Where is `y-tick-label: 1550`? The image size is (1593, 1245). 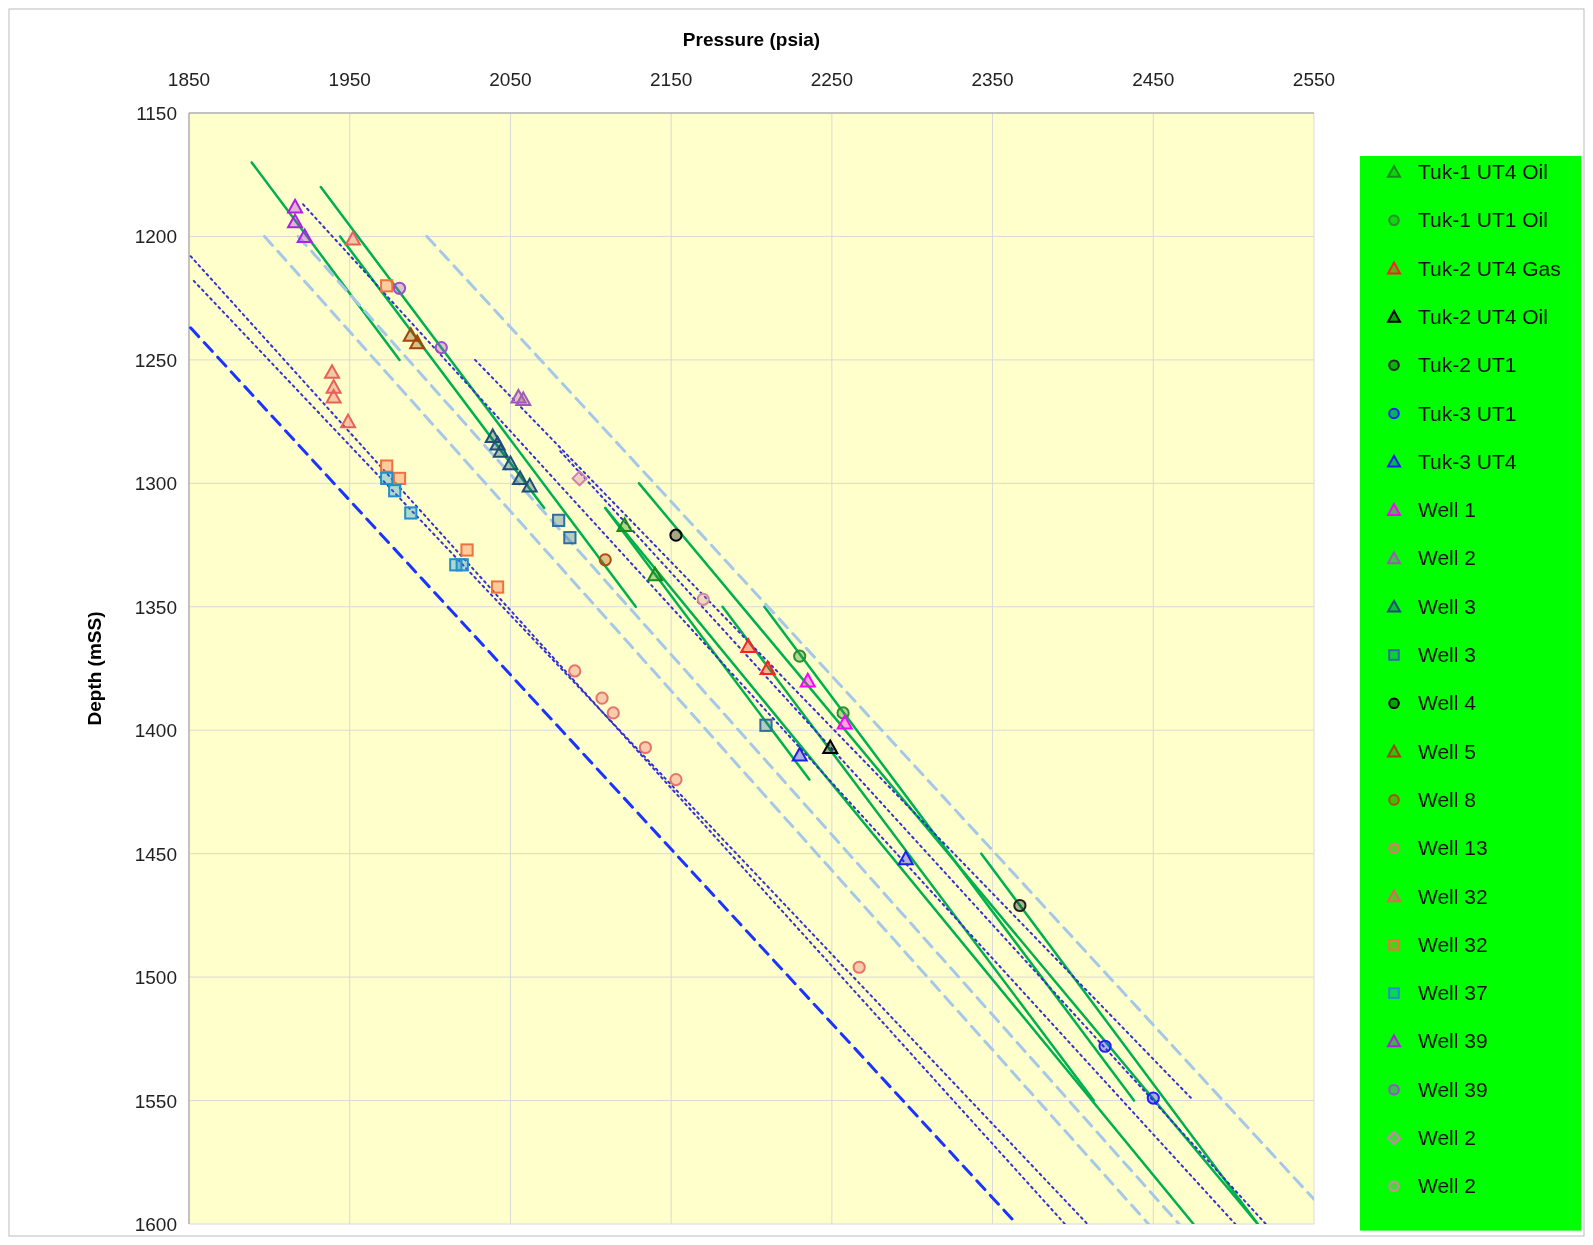
y-tick-label: 1550 is located at coordinates (155, 1101).